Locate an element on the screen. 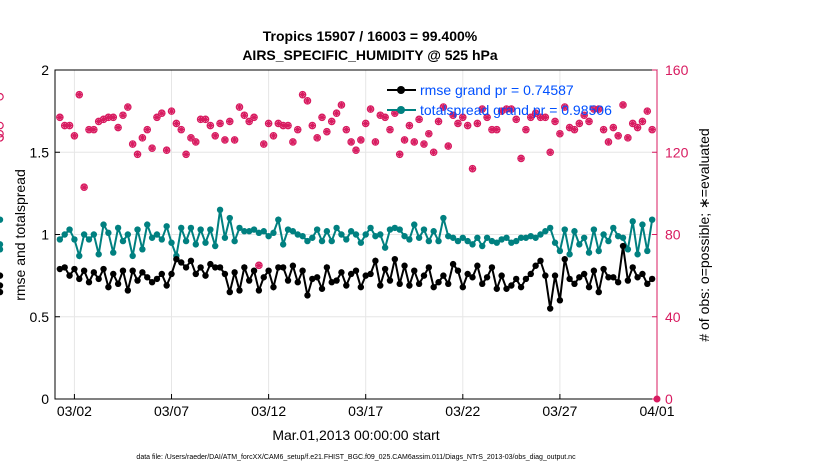  x-axis-label: Mar.01,2013 00:00:00 start is located at coordinates (355, 435).